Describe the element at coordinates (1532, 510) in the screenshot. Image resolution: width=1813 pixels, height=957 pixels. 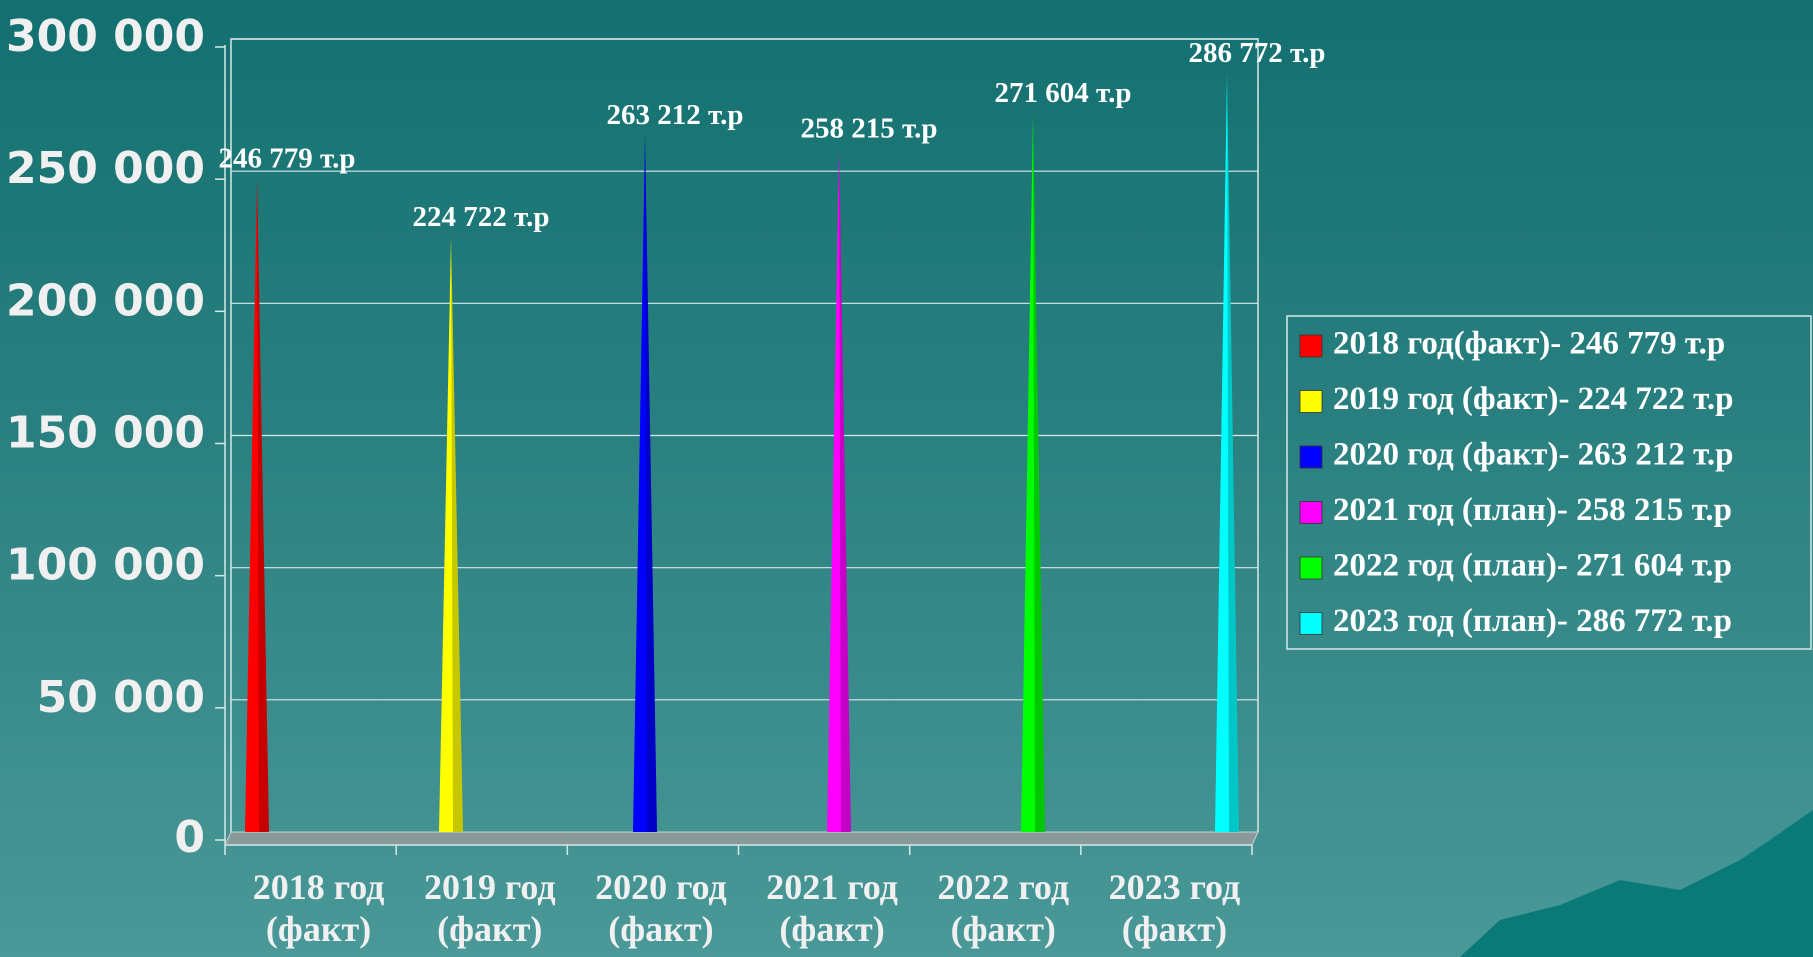
I see `legend-entry: 2021 год (план)- 258 215 т.р` at that location.